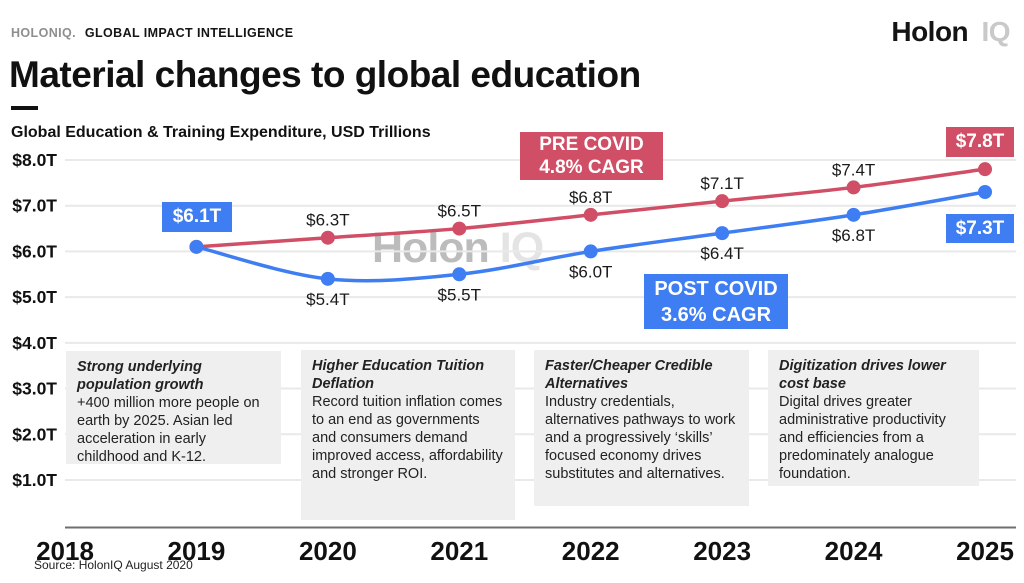 Image resolution: width=1024 pixels, height=583 pixels. I want to click on post-covid-cagr-line1: POST COVID, so click(716, 288).